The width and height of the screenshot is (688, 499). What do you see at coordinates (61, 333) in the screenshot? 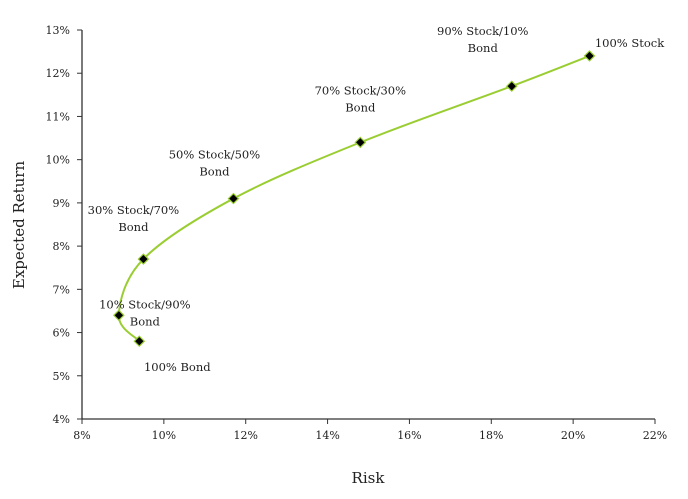
I see `y-tick-label: 6%` at bounding box center [61, 333].